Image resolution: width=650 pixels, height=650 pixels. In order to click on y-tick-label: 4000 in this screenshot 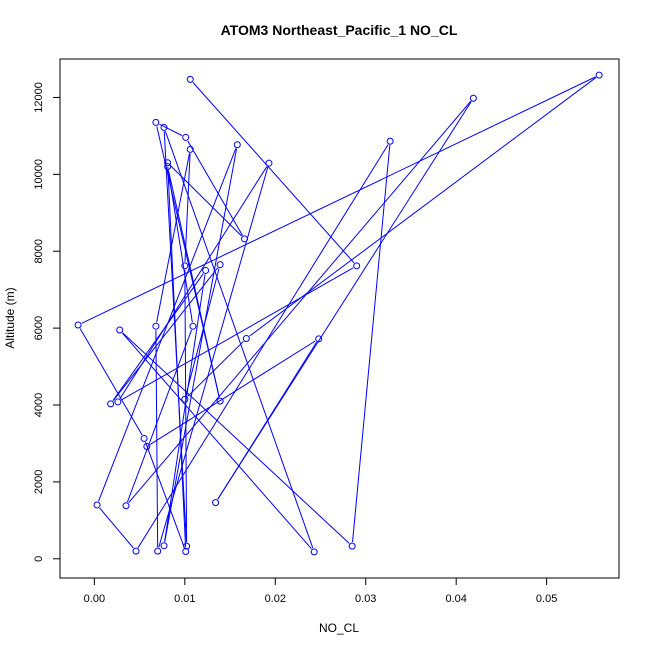, I will do `click(39, 405)`.